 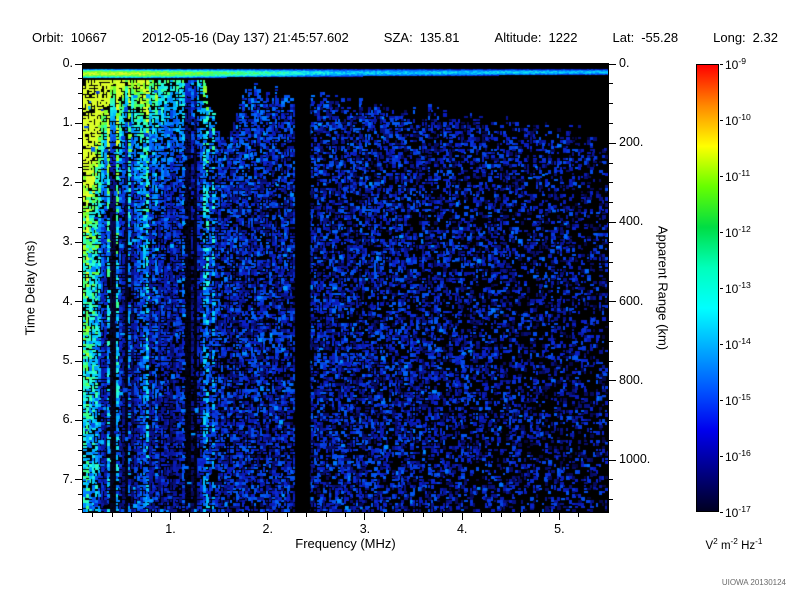 I want to click on y-tick-label: 5., so click(x=67, y=360).